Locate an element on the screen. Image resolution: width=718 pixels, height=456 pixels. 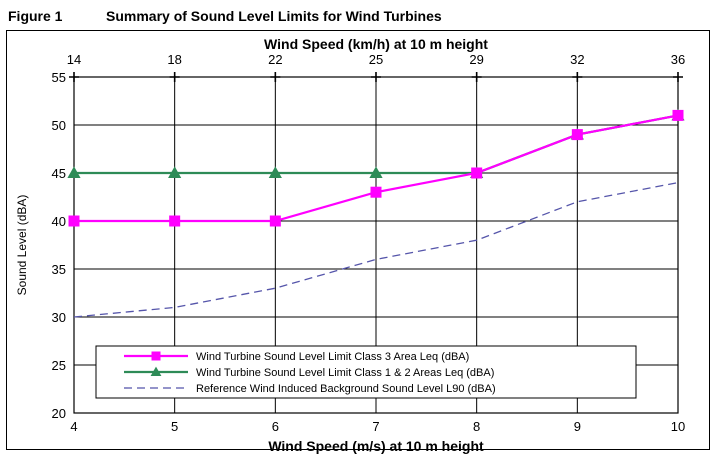
top-tick-label: 18 is located at coordinates (174, 59).